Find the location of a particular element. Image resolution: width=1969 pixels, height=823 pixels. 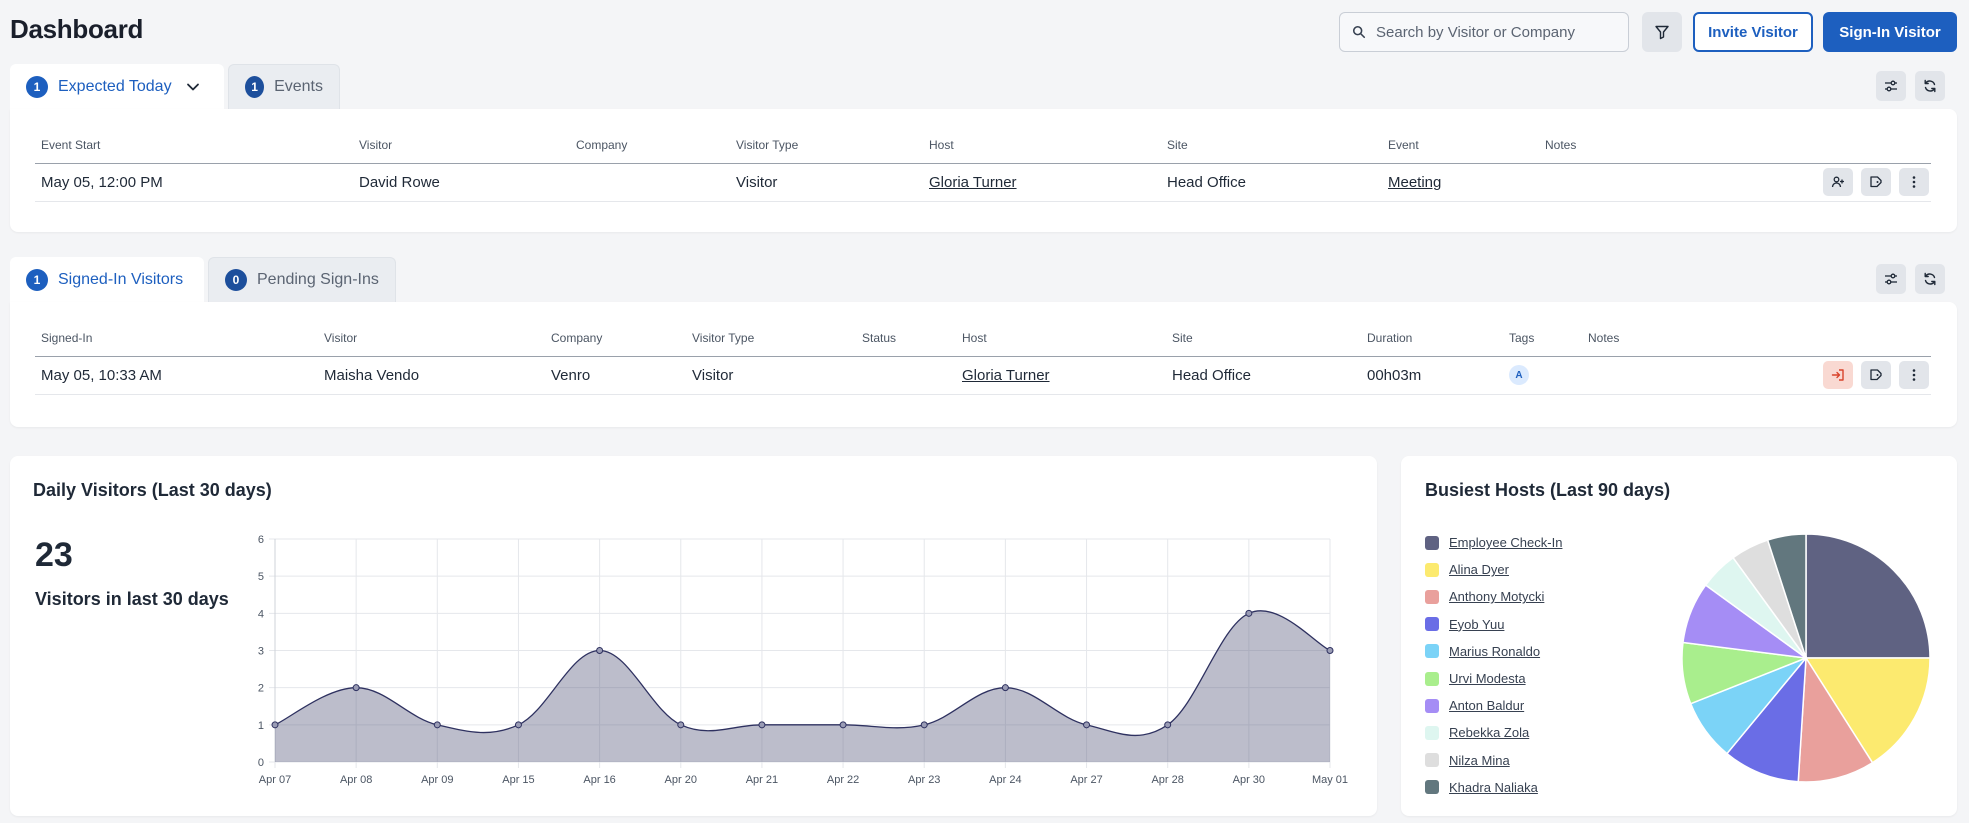

legend-label: Anton Baldur is located at coordinates (1487, 706).